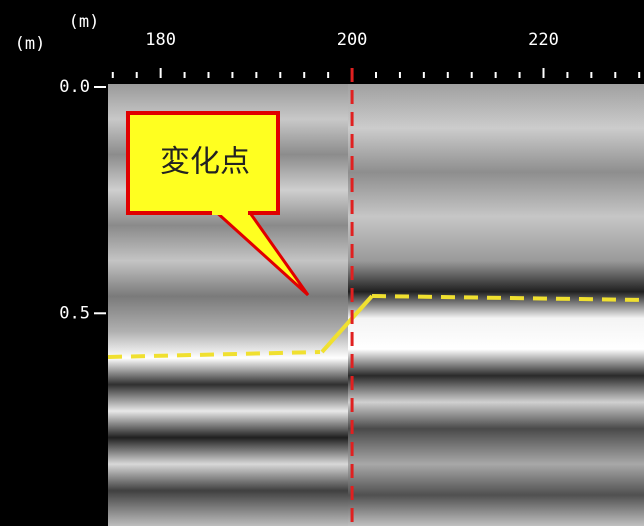 Image resolution: width=644 pixels, height=526 pixels. I want to click on y-tick-label: 0.5, so click(74, 313).